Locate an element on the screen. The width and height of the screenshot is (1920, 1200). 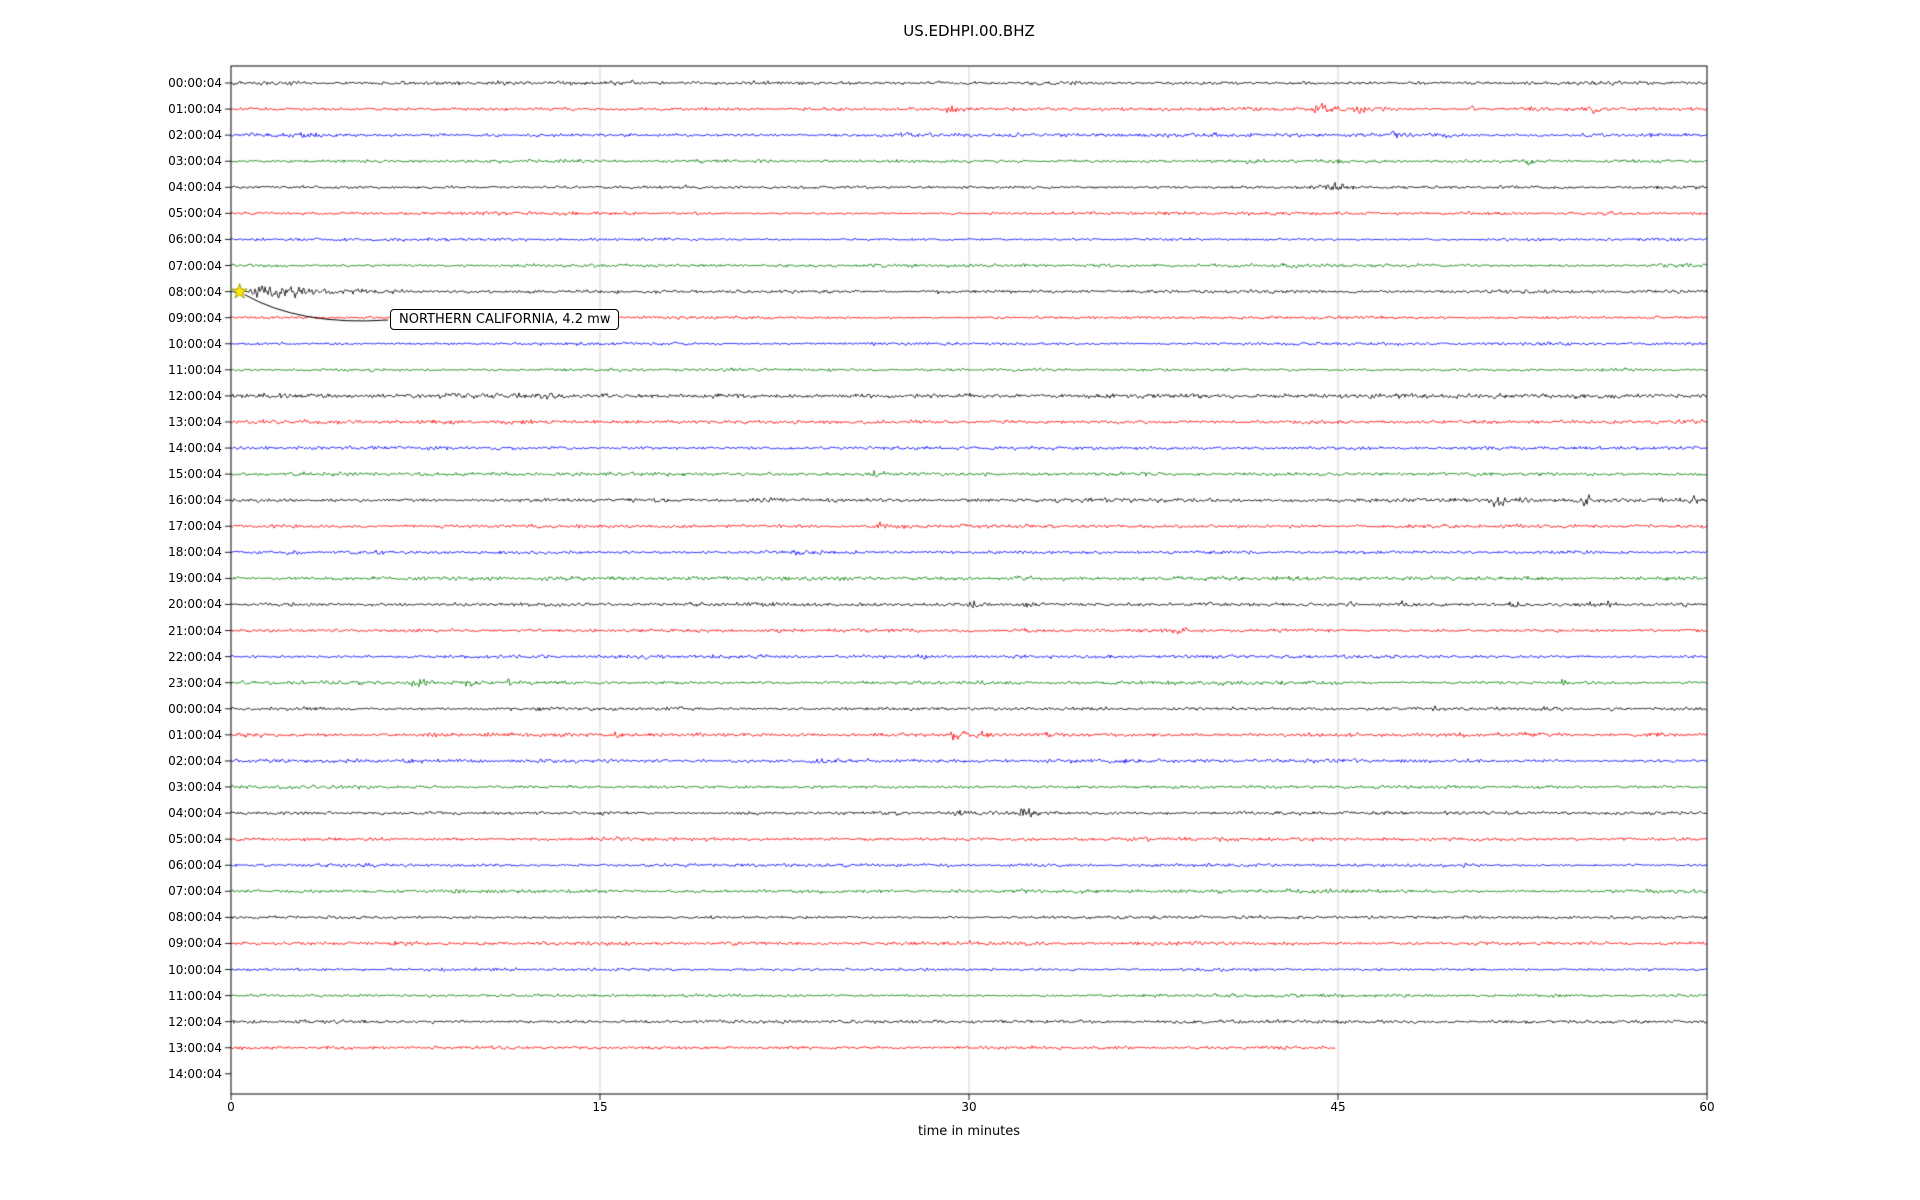
y-axis-label: 21:00:04 is located at coordinates (195, 630).